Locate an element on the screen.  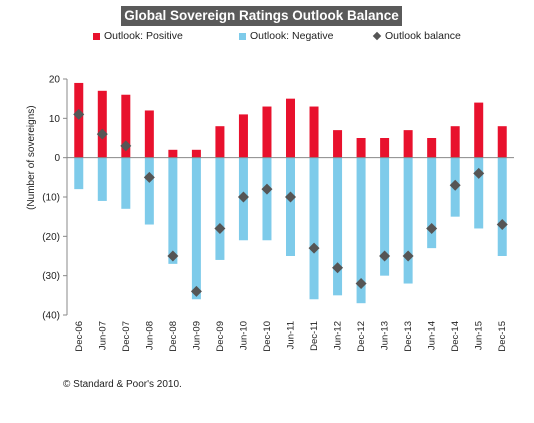
x-tick-label: Dec-15 is located at coordinates (502, 336).